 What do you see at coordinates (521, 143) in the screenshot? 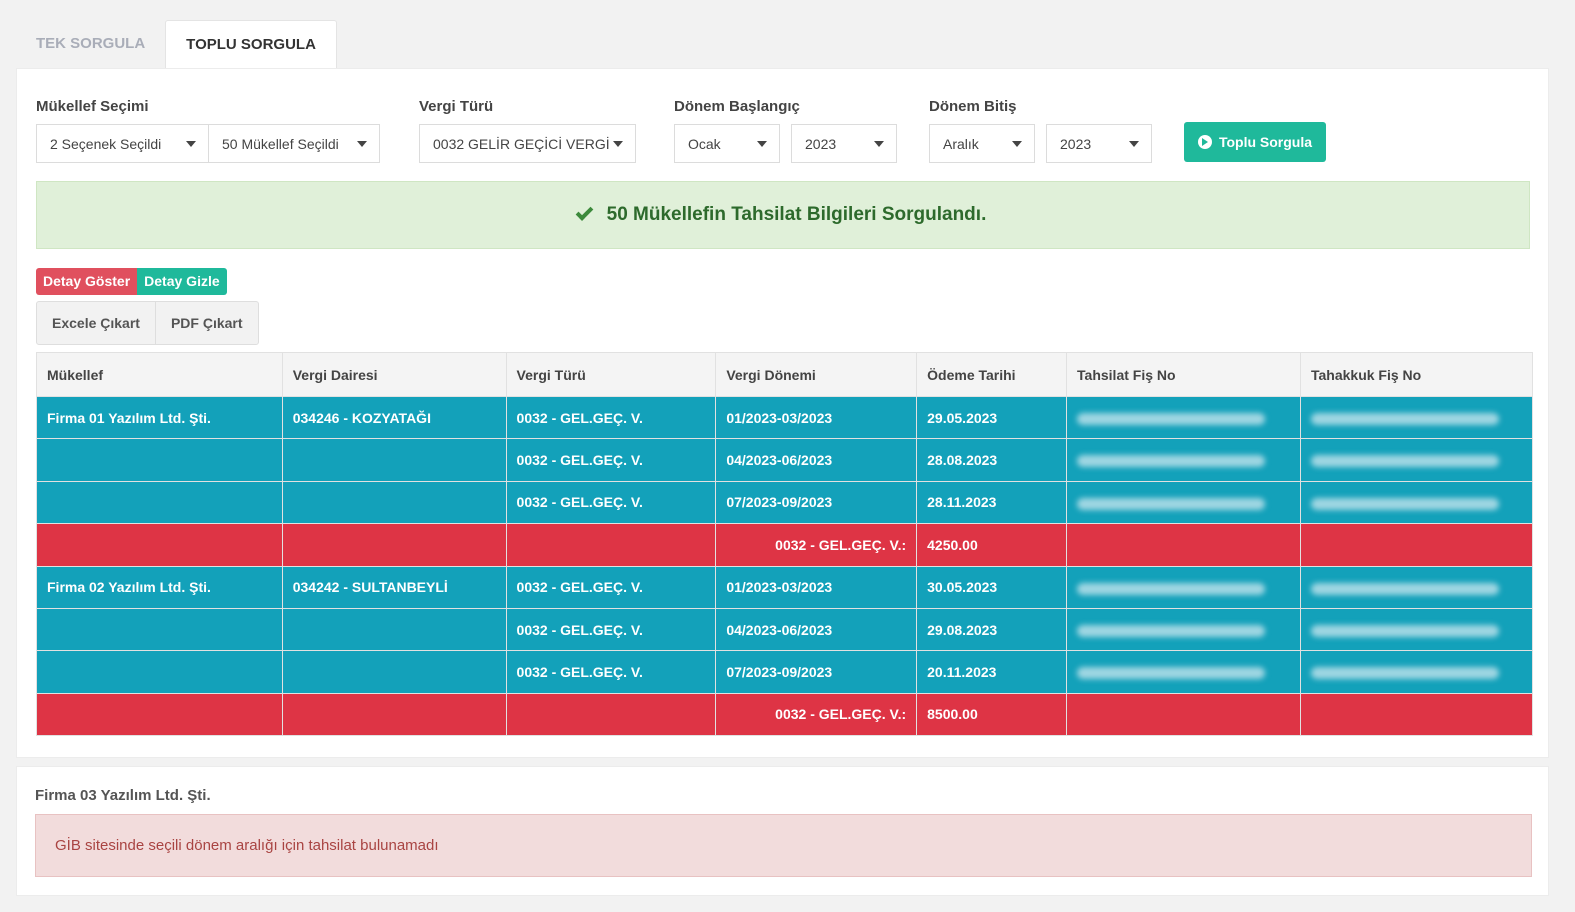
I see `vergi-turu-value: 0032 GELİR GEÇİCİ VERGİ` at bounding box center [521, 143].